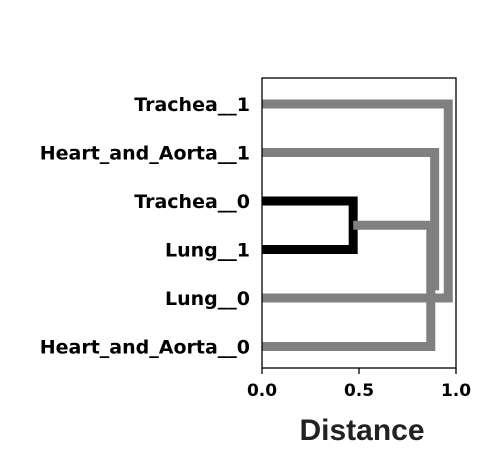 The width and height of the screenshot is (504, 459). Describe the element at coordinates (207, 299) in the screenshot. I see `leaf-label: Lung__0` at that location.